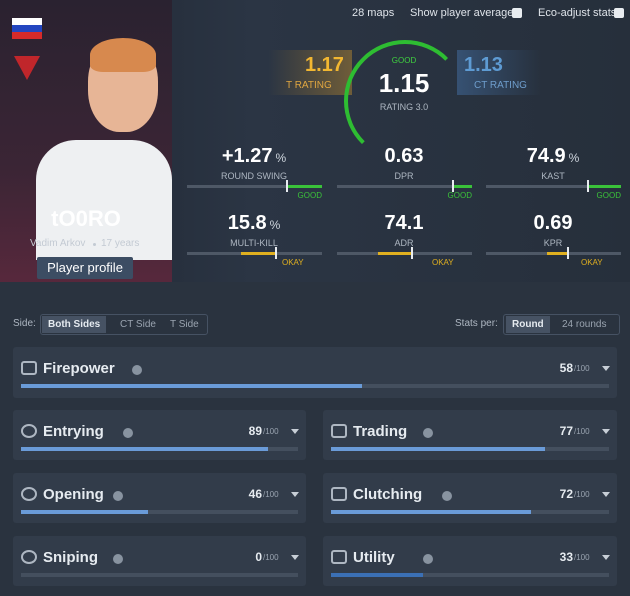 The height and width of the screenshot is (596, 630). Describe the element at coordinates (584, 324) in the screenshot. I see `per-tab: 24 rounds` at that location.